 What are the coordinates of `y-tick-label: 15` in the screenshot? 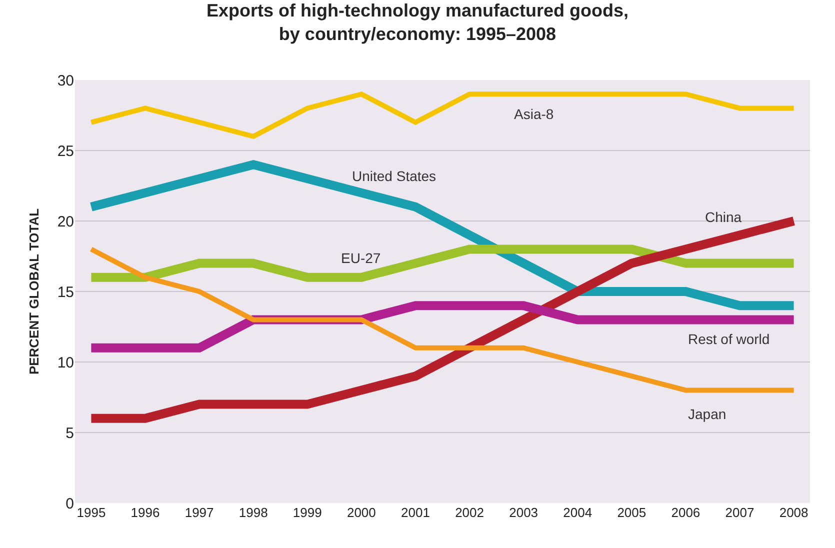 It's located at (65, 292).